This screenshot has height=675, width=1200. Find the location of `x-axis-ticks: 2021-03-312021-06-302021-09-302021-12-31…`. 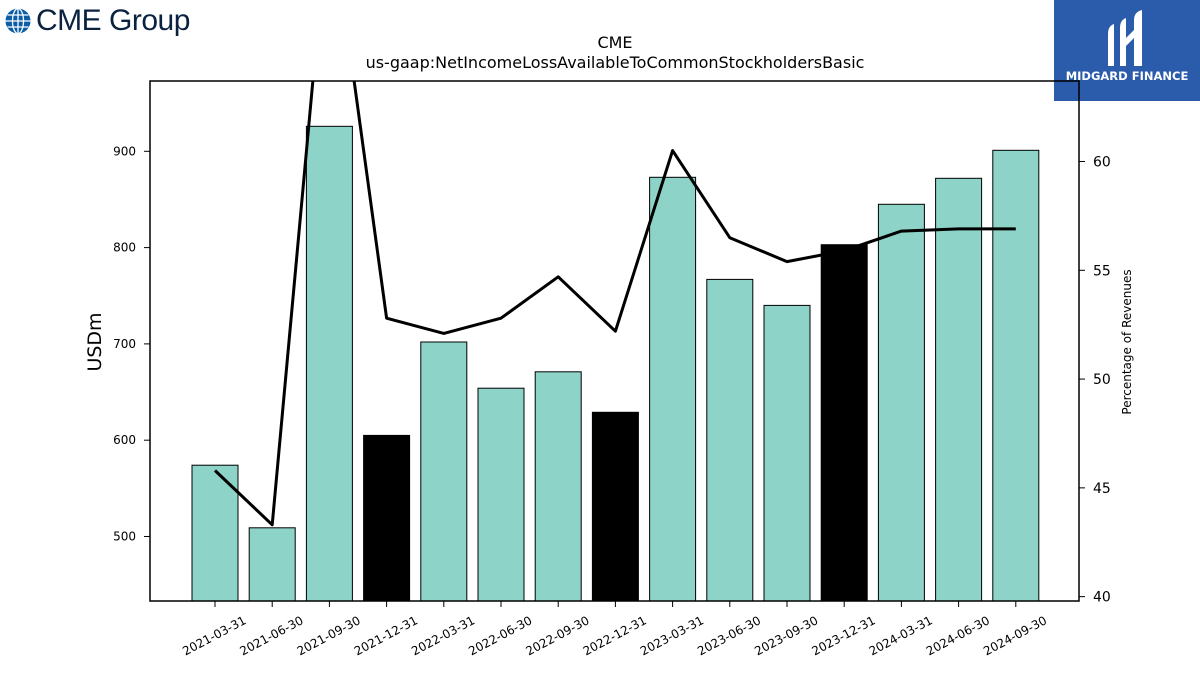

x-axis-ticks: 2021-03-312021-06-302021-09-302021-12-31… is located at coordinates (614, 629).